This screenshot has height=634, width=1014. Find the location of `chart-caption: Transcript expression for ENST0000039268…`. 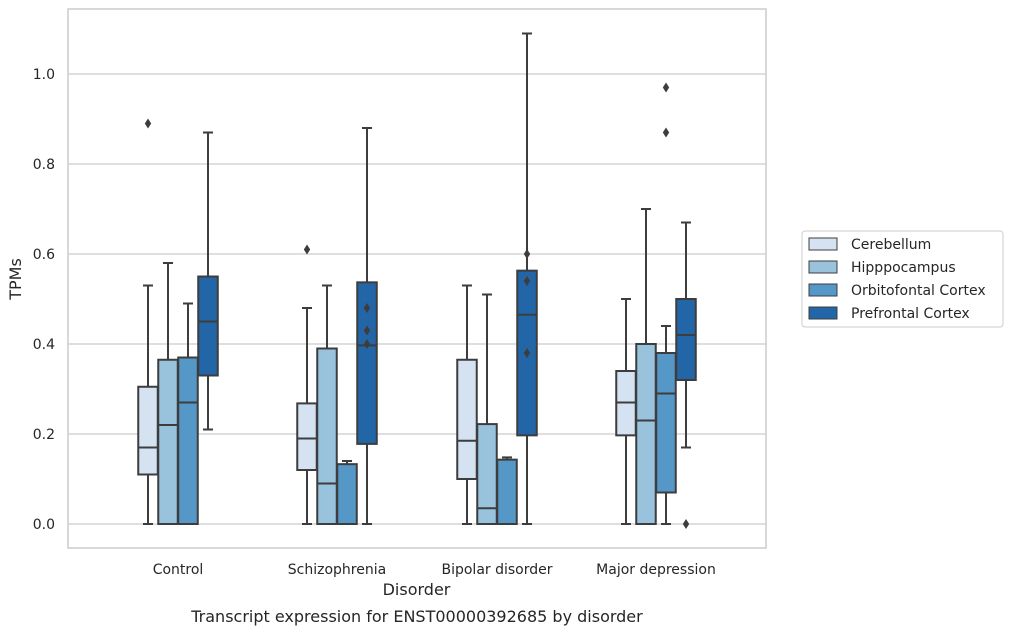

chart-caption: Transcript expression for ENST0000039268… is located at coordinates (416, 616).